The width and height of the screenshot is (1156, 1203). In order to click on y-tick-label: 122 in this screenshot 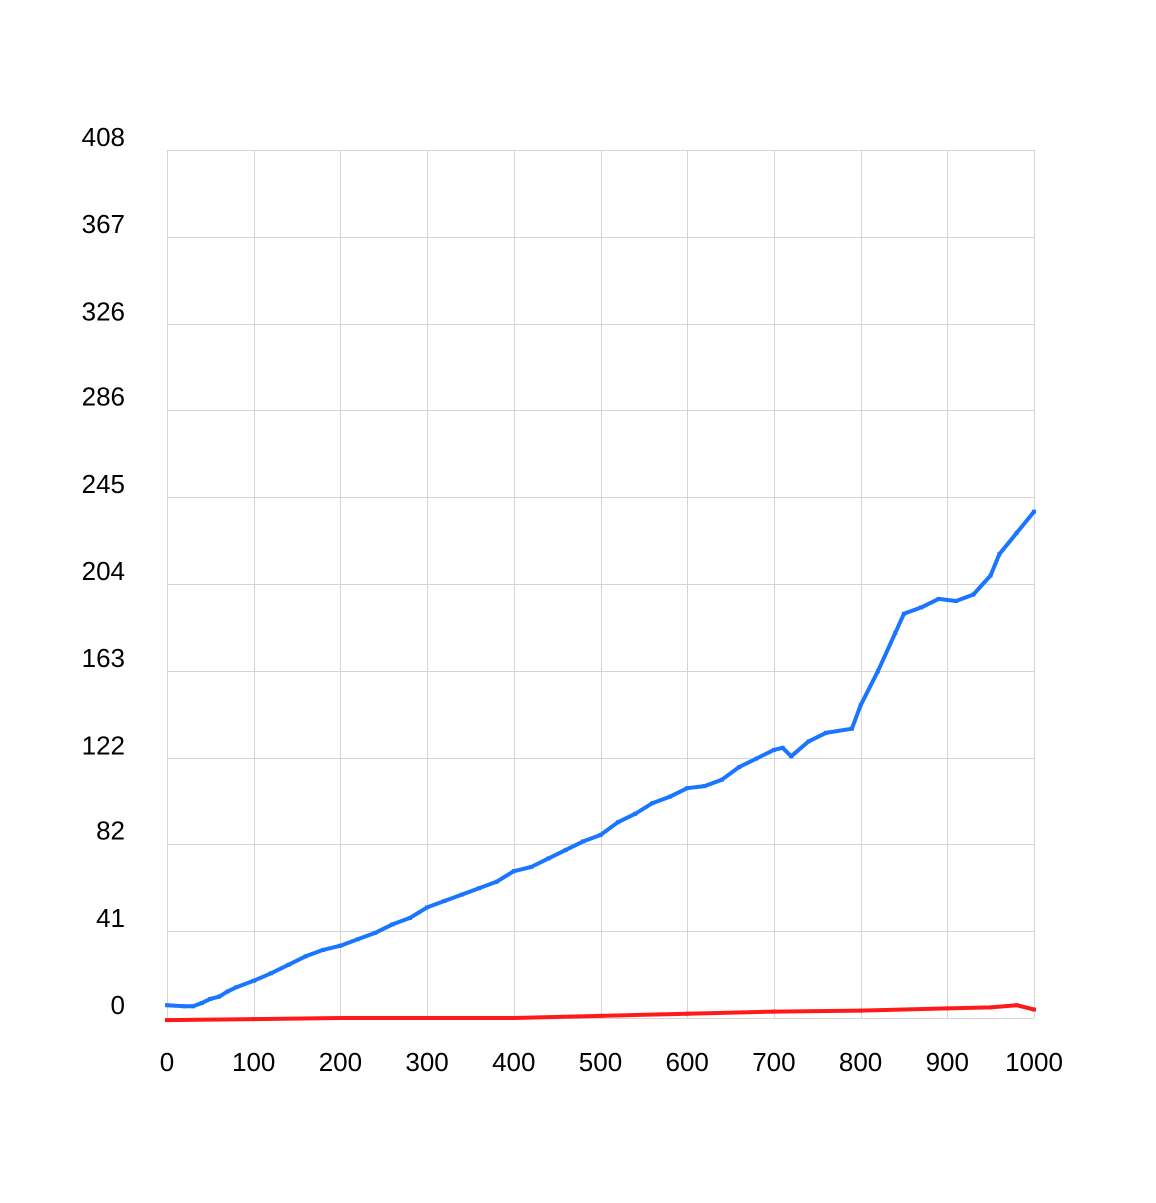, I will do `click(103, 745)`.